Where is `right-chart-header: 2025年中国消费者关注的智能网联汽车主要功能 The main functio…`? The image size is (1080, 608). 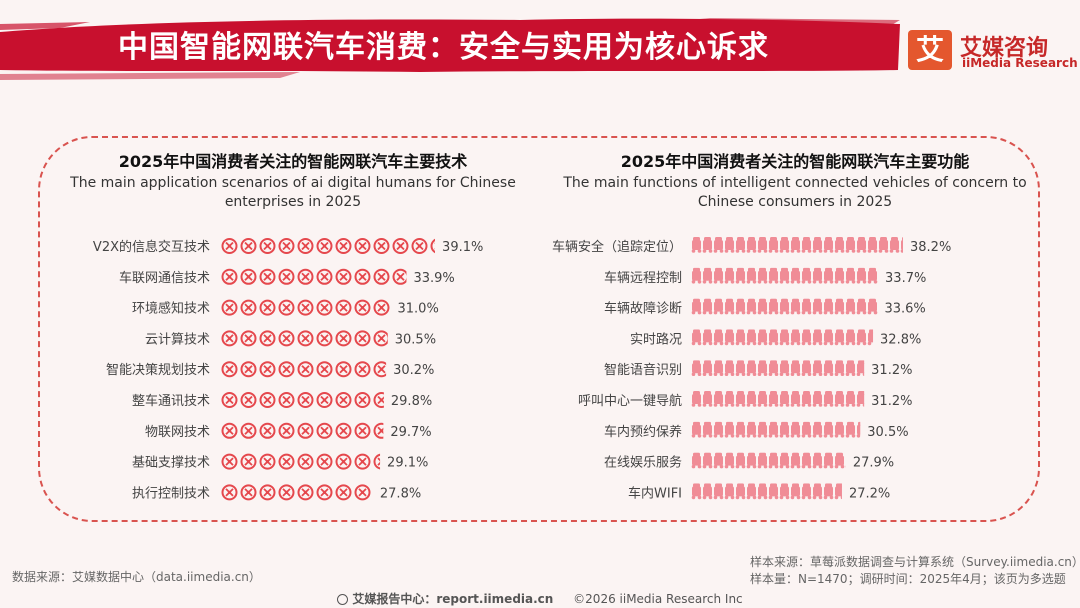
right-chart-header: 2025年中国消费者关注的智能网联汽车主要功能 The main functio… is located at coordinates (795, 182).